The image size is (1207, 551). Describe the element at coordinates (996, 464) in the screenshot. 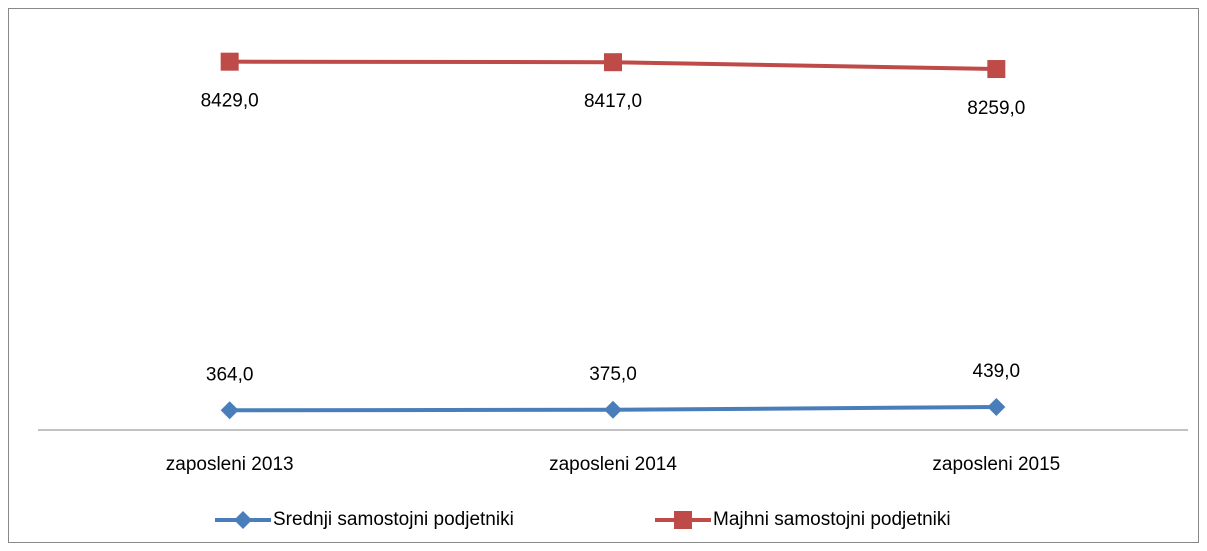

I see `x-tick-label: zaposleni 2015` at that location.